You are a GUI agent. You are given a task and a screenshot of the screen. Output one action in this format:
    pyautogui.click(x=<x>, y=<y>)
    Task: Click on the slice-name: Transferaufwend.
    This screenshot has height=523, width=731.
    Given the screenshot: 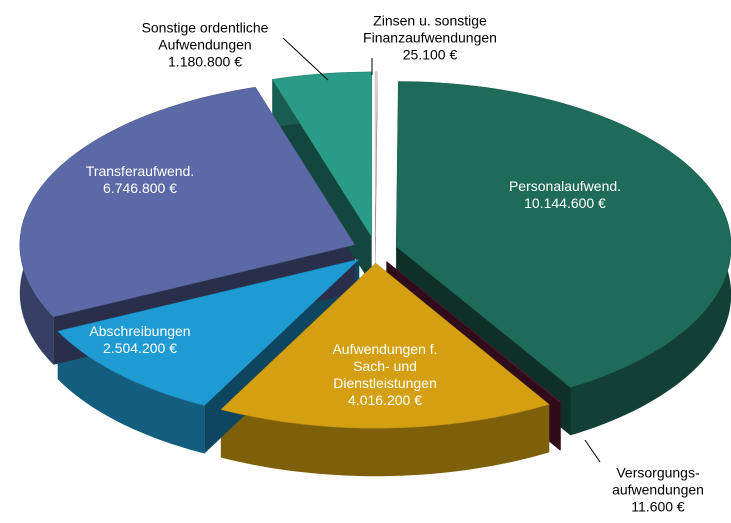 What is the action you would take?
    pyautogui.click(x=140, y=171)
    